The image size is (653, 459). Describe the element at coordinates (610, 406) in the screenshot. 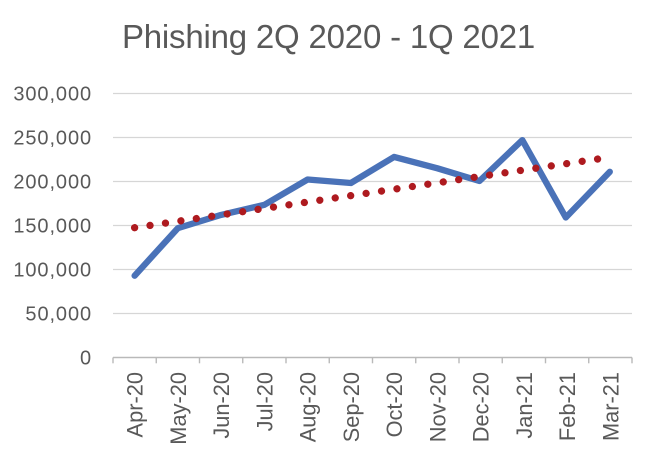

I see `svg-text: Mar-21` at that location.